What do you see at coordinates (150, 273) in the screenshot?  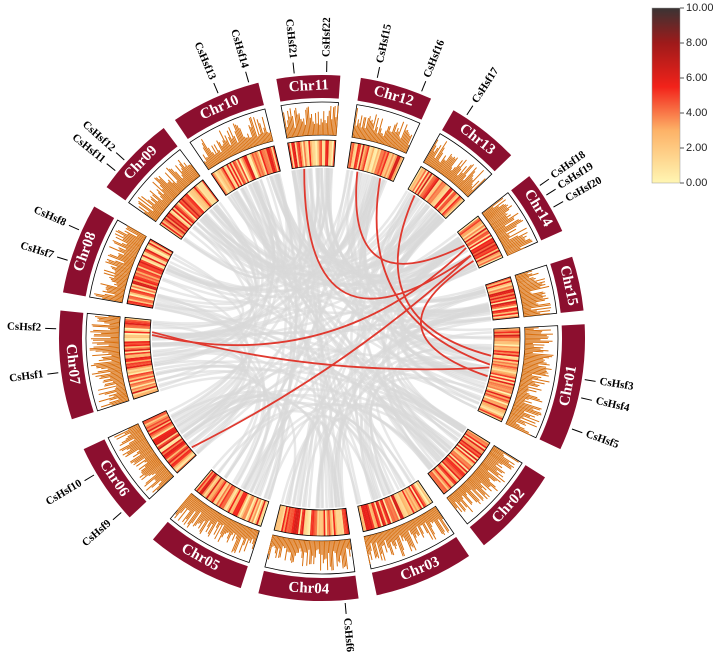 I see `heatmap-frame` at bounding box center [150, 273].